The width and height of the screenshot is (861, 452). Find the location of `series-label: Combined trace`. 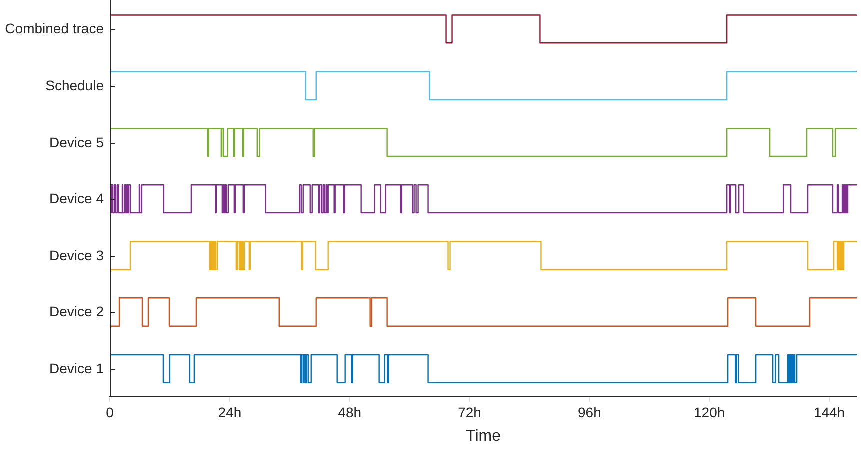

series-label: Combined trace is located at coordinates (54, 28).